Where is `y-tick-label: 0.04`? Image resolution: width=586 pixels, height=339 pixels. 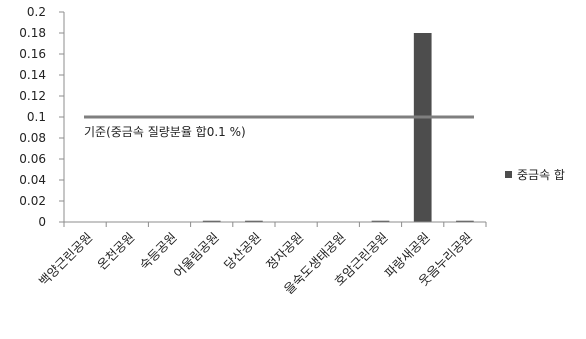 y-tick-label: 0.04 is located at coordinates (32, 180).